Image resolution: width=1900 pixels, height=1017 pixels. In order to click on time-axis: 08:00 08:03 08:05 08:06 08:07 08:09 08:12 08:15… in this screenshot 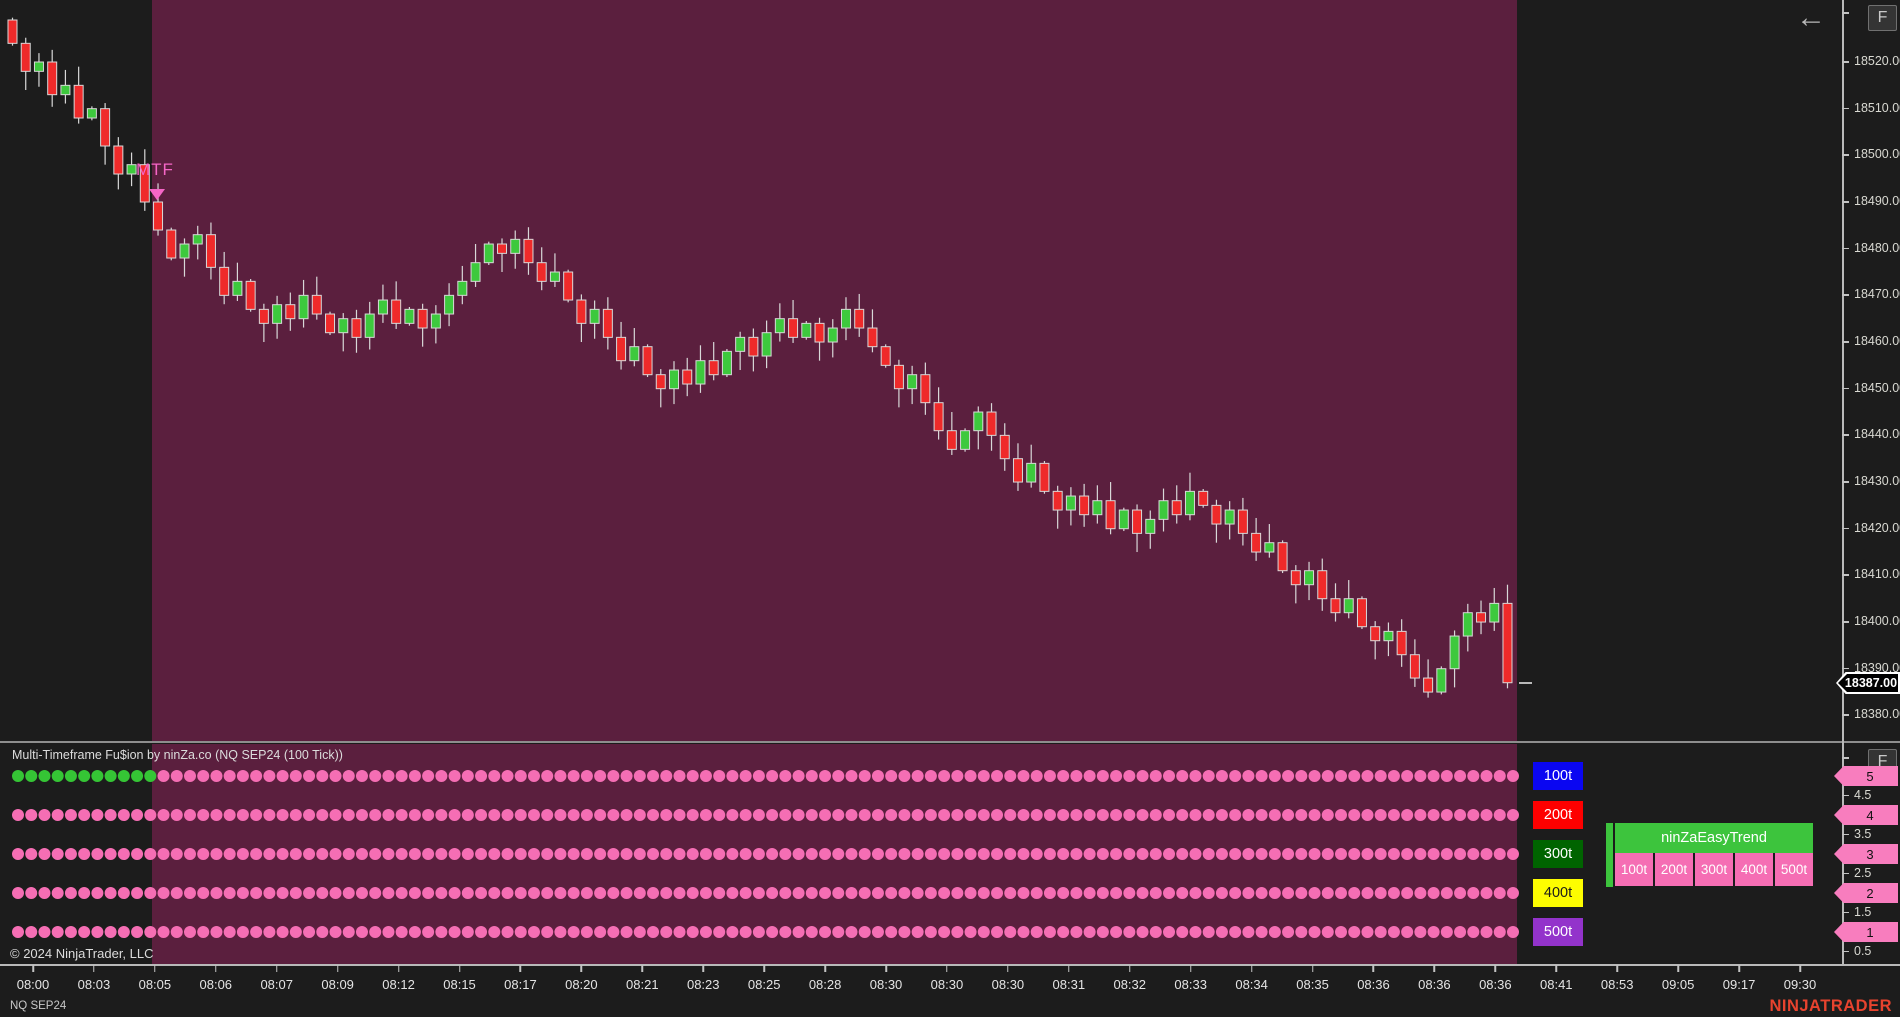, I will do `click(950, 980)`.